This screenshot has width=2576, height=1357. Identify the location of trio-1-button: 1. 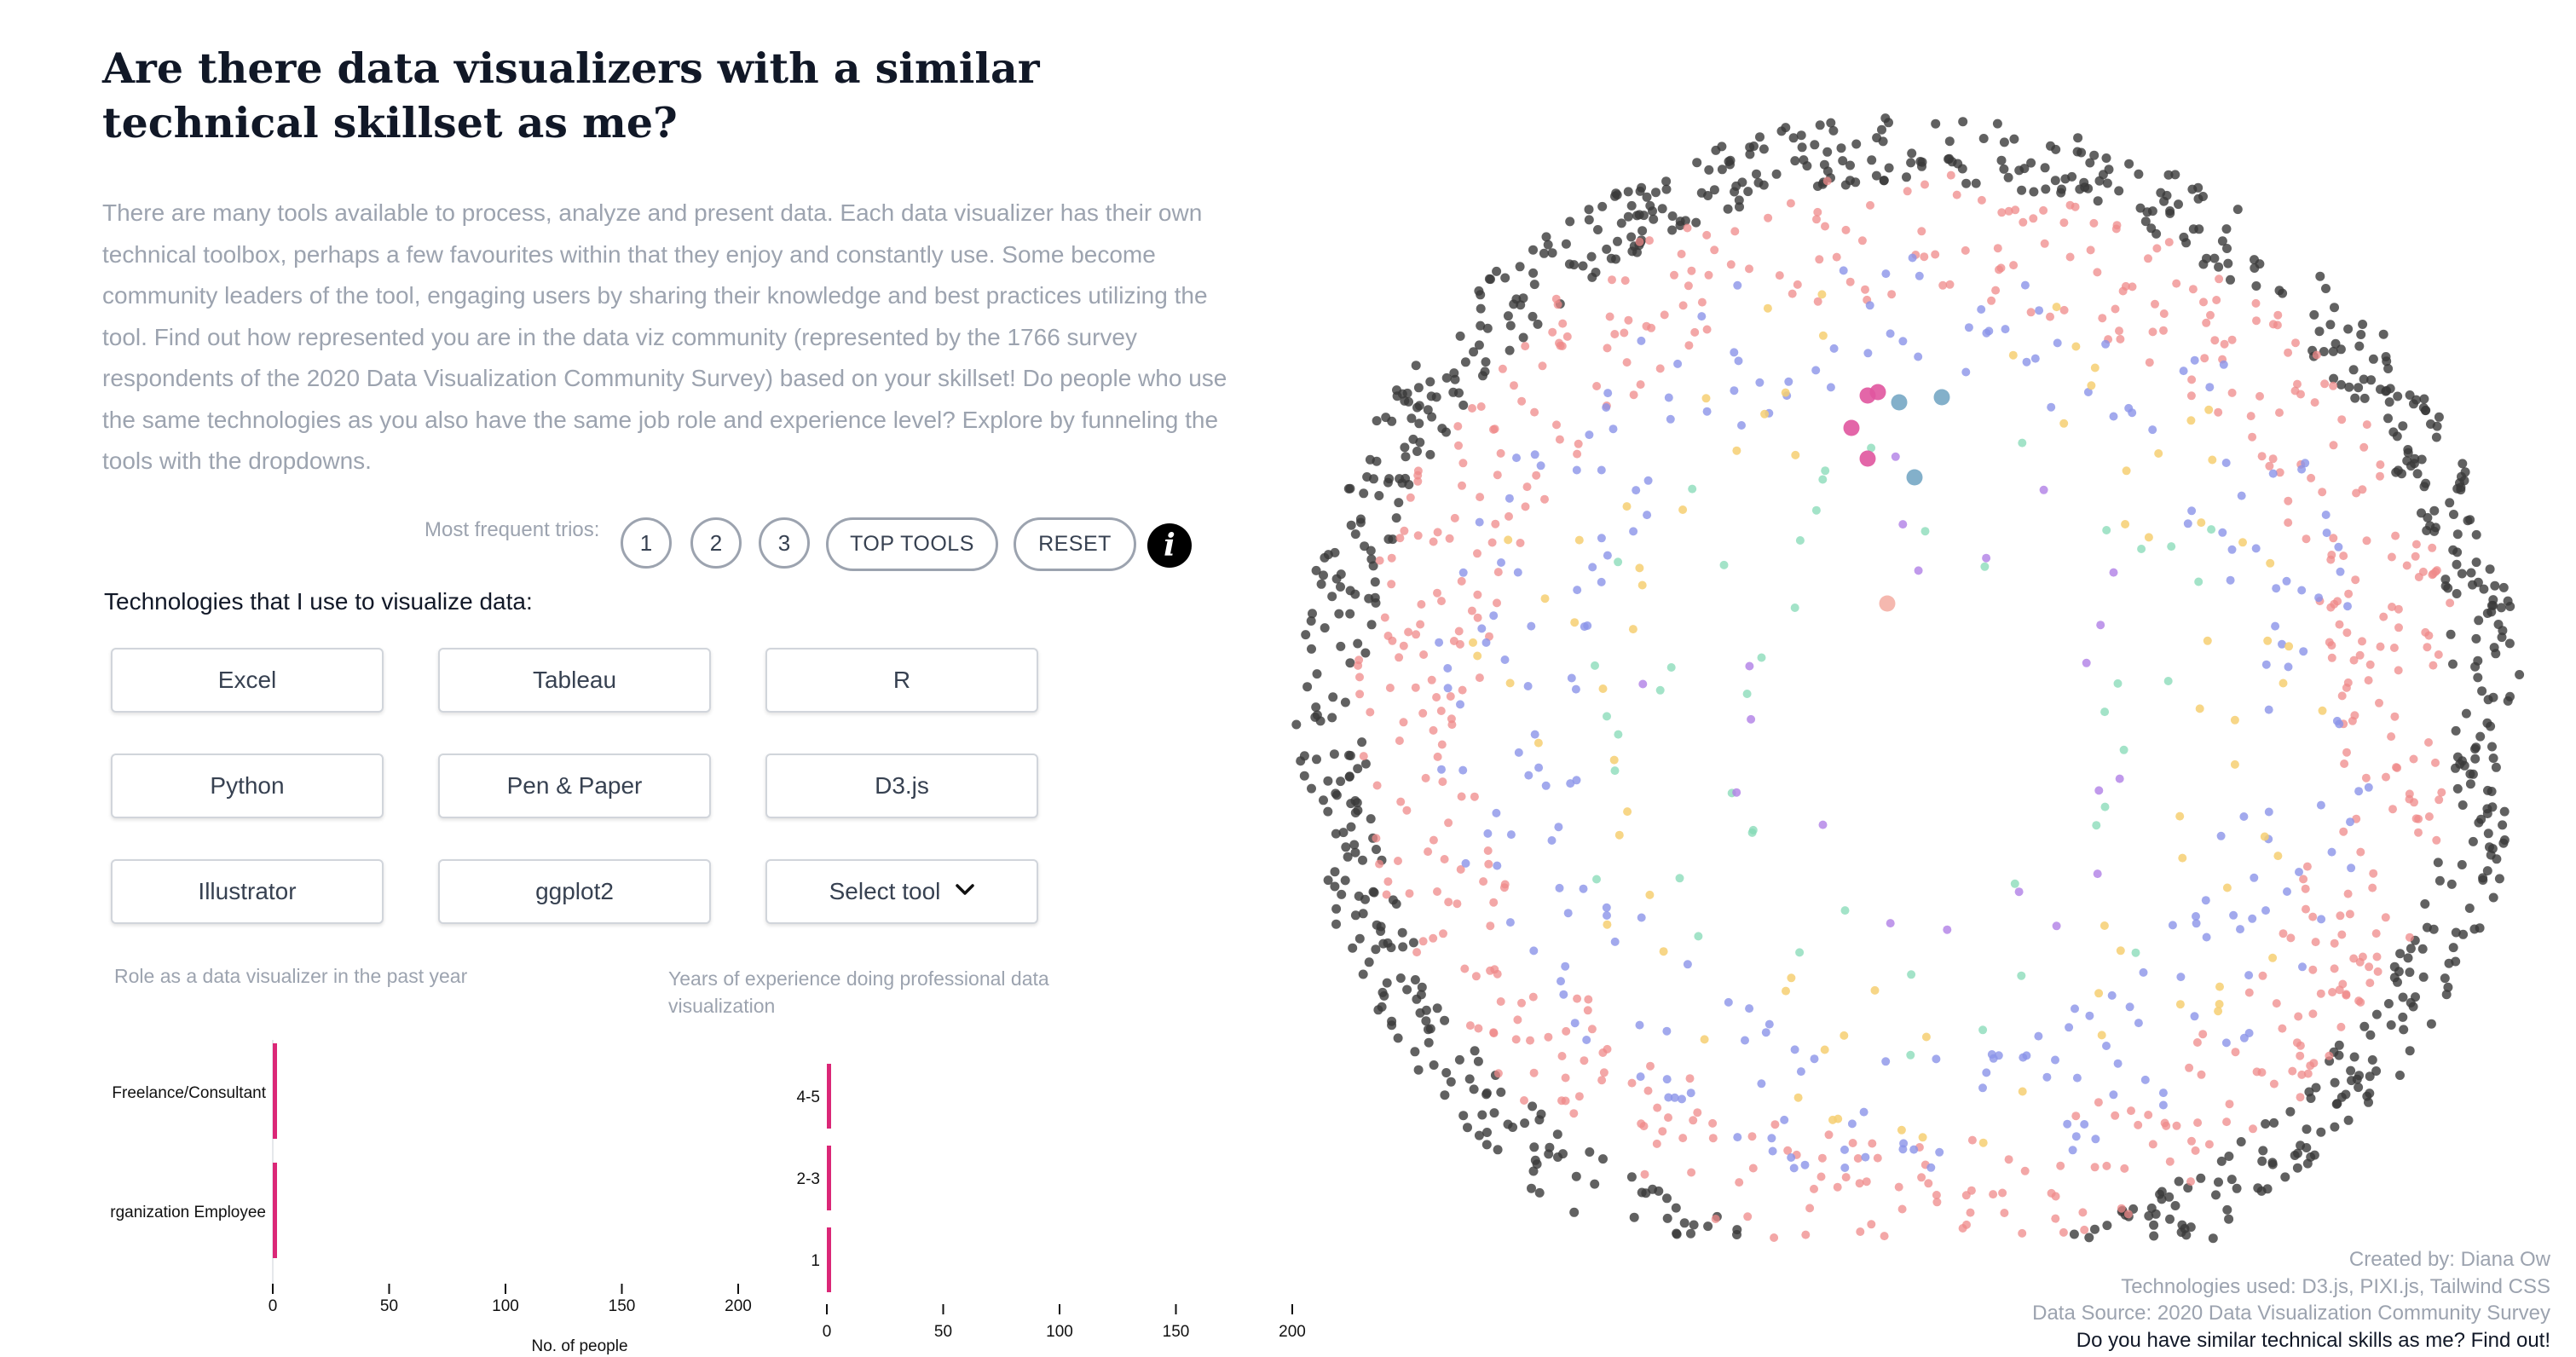
(646, 543).